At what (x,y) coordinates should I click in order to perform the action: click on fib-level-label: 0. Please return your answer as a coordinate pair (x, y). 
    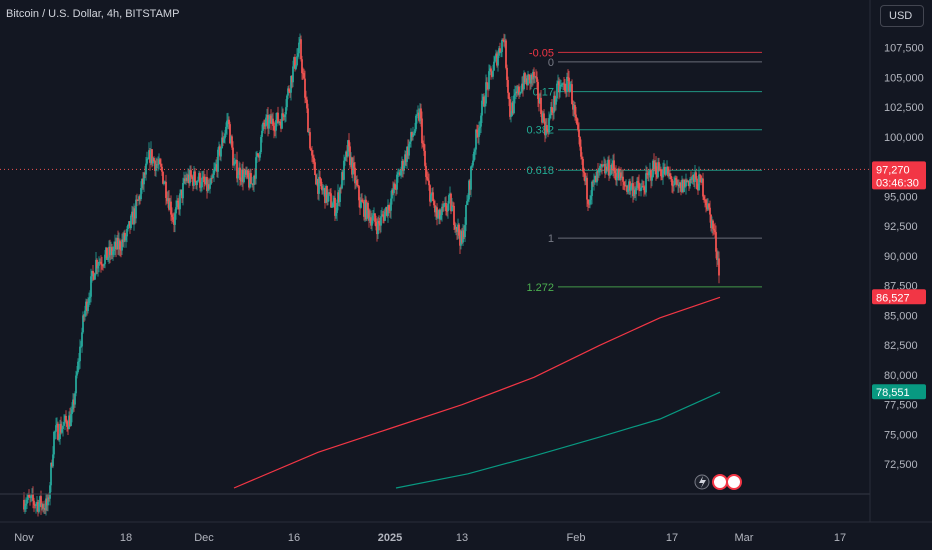
    Looking at the image, I should click on (551, 63).